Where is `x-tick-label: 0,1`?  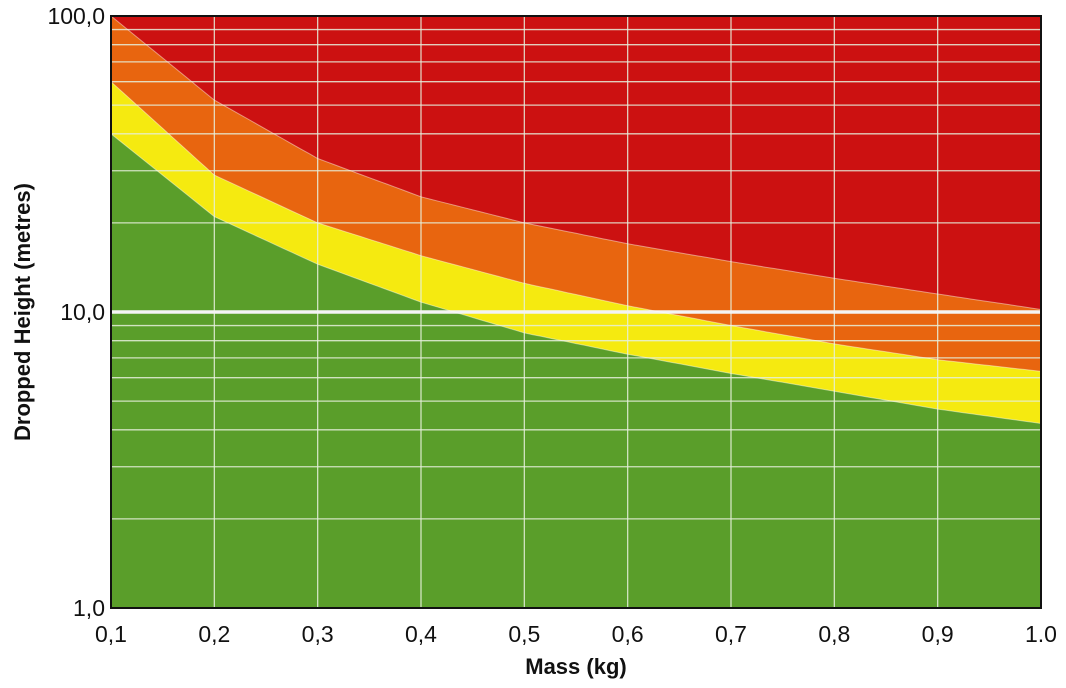
x-tick-label: 0,1 is located at coordinates (111, 634).